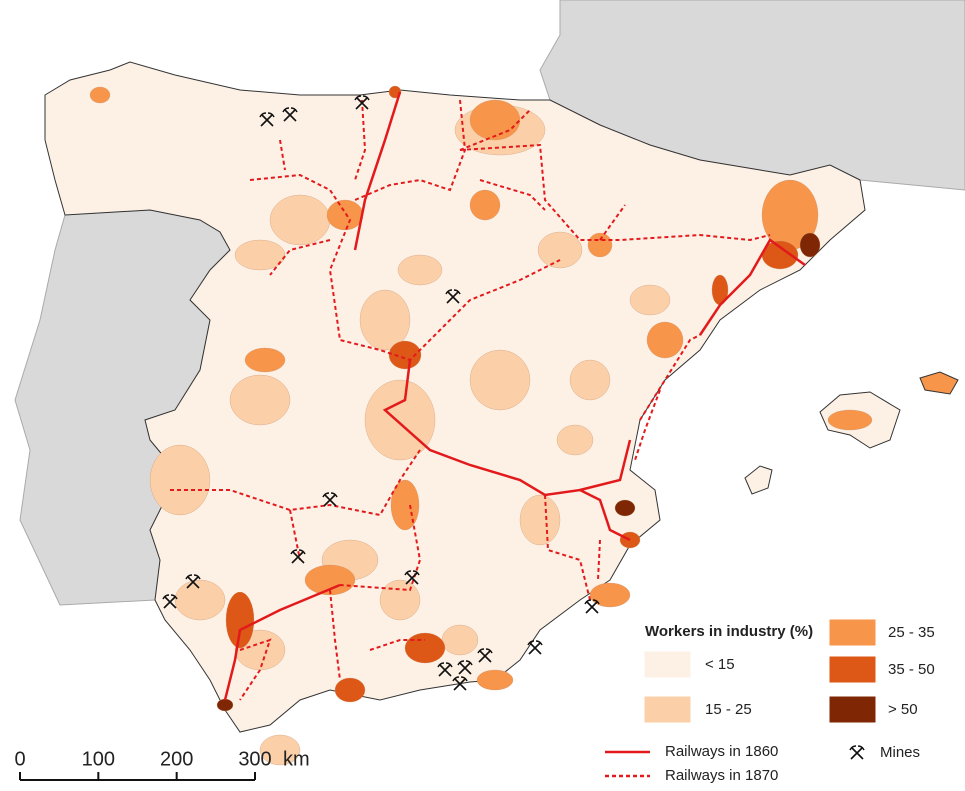  I want to click on legend-label: 15 - 25, so click(728, 709).